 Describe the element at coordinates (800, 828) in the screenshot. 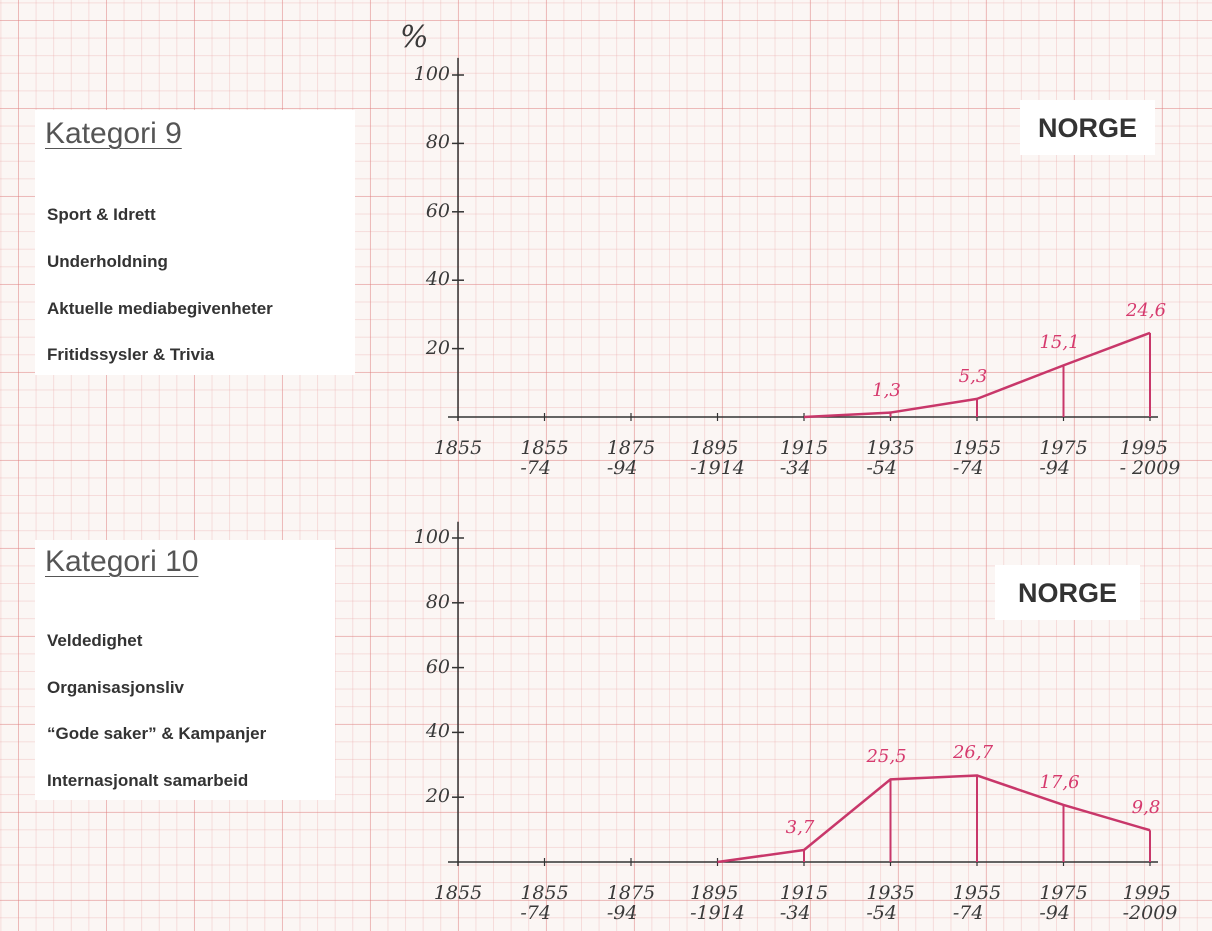

I see `value-label: 3,7` at that location.